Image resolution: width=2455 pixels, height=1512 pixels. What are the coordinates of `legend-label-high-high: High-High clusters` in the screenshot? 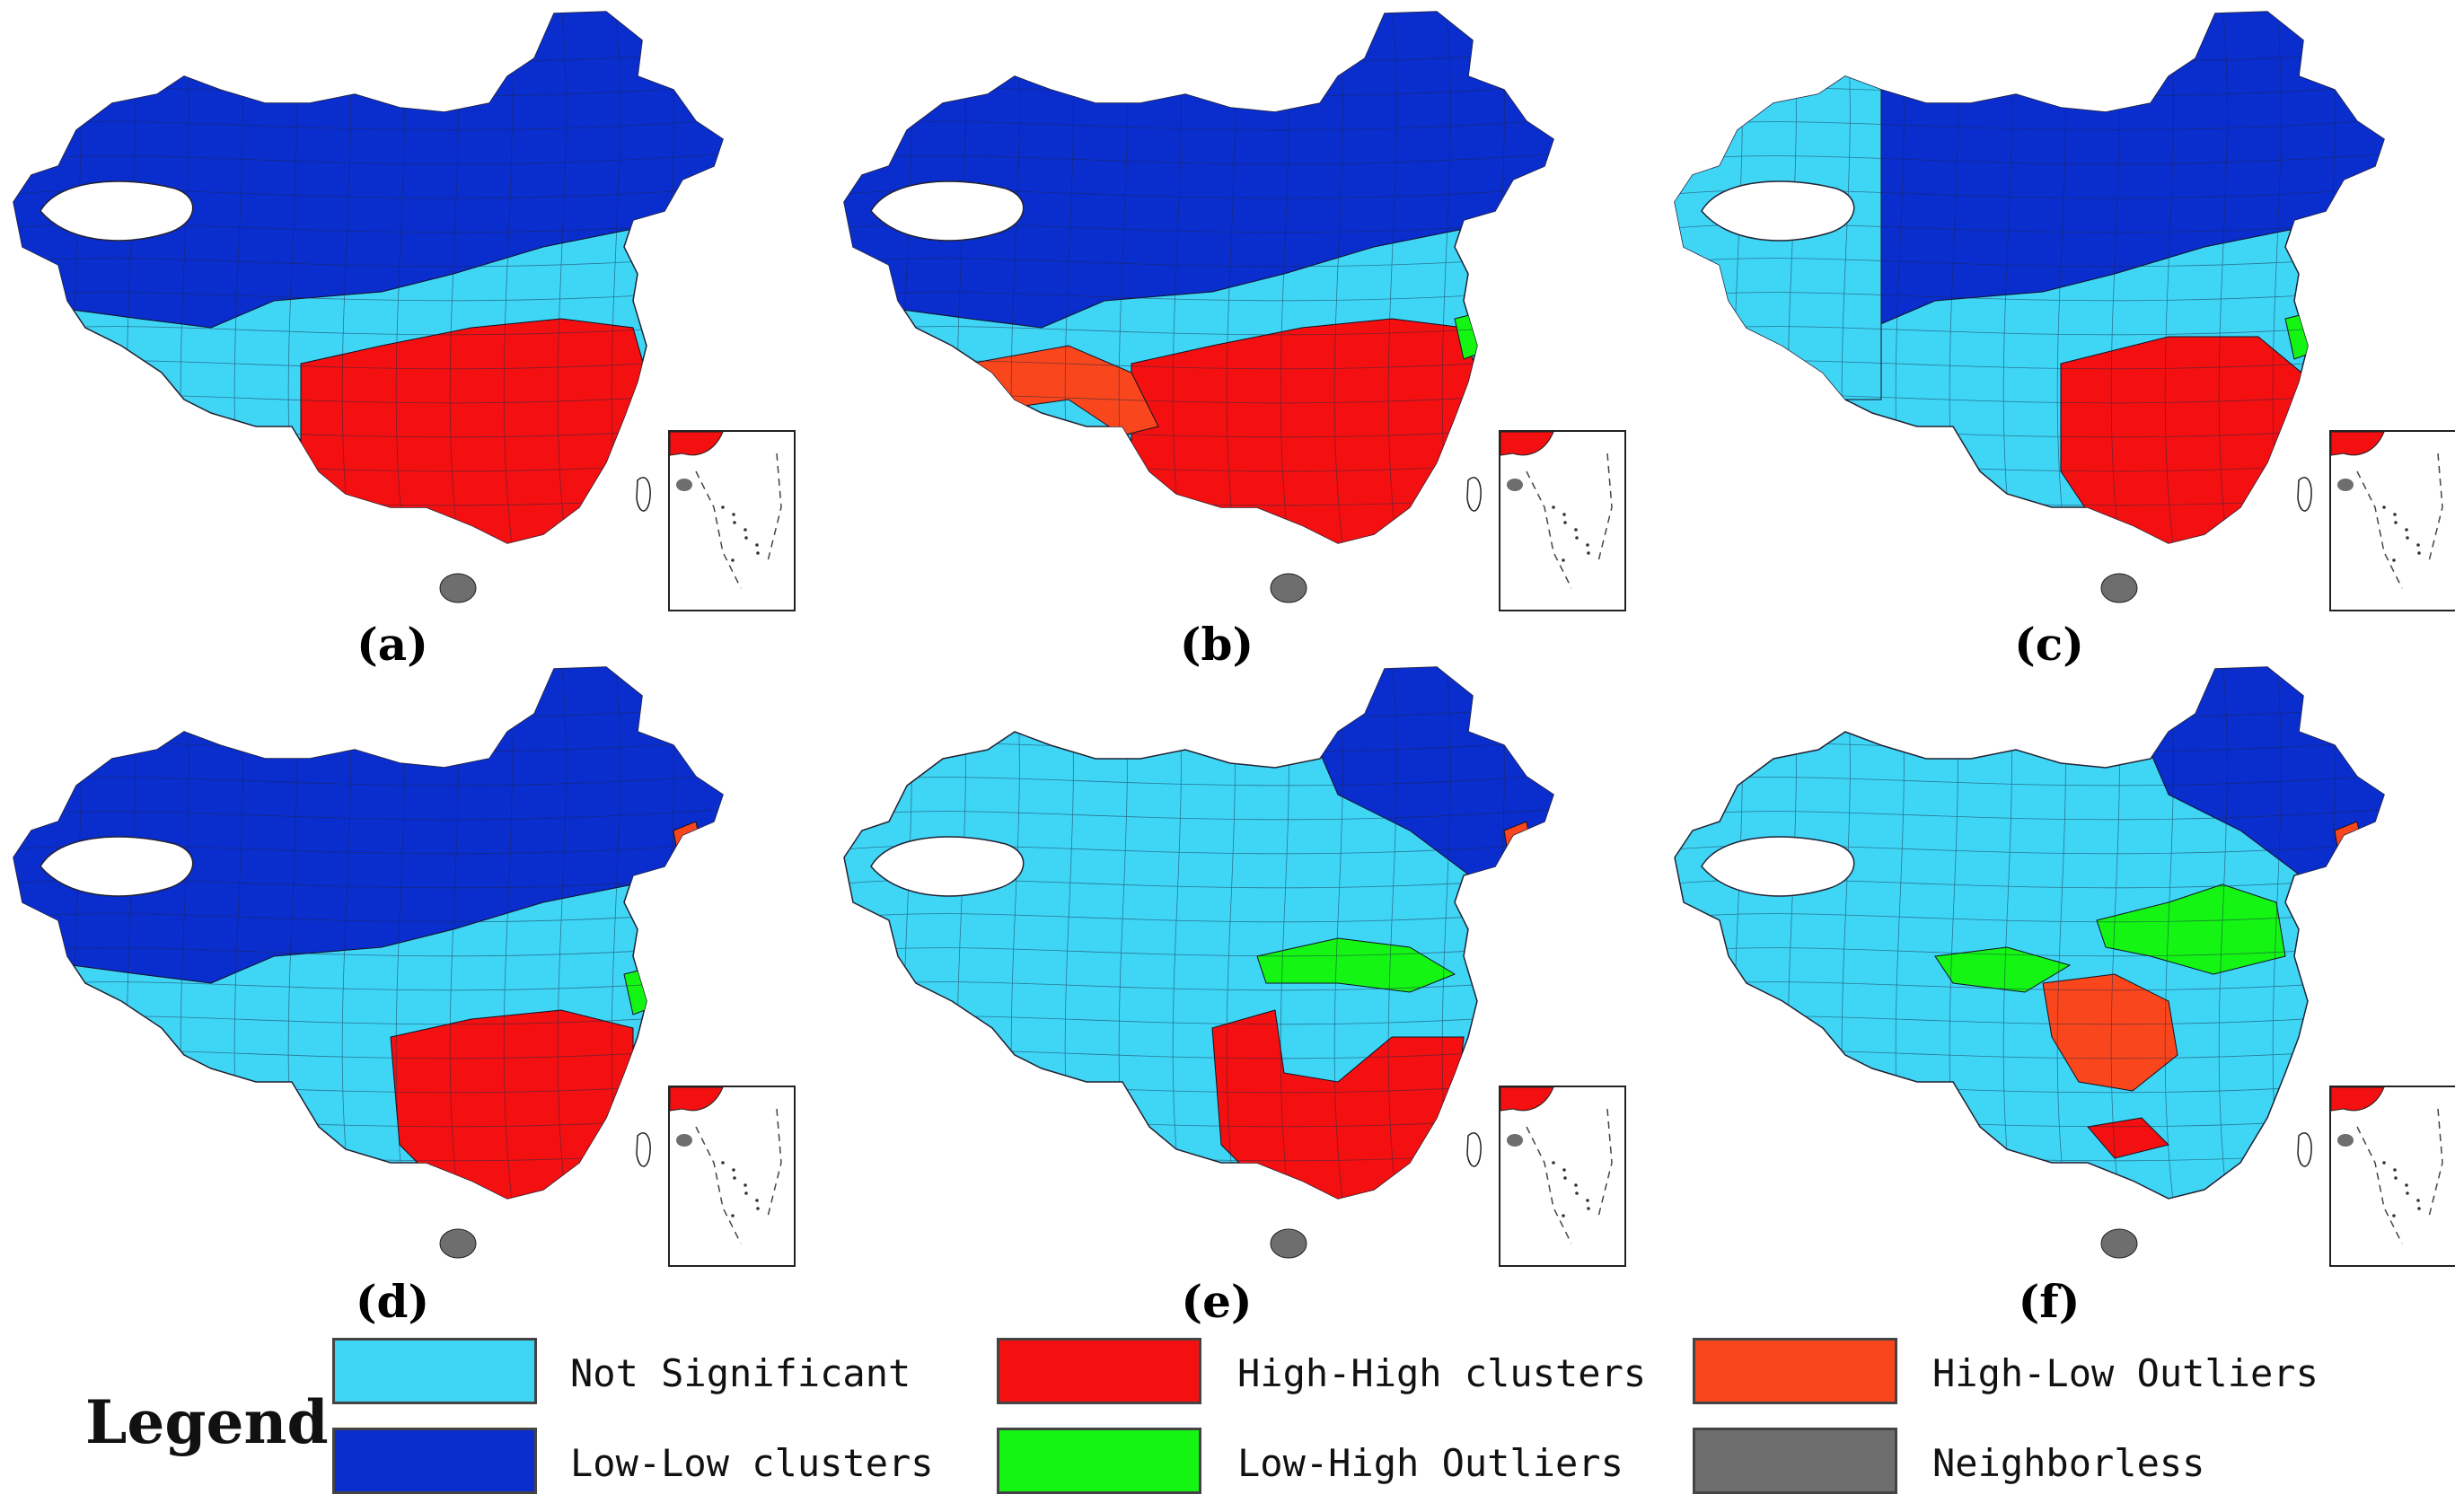 It's located at (1442, 1373).